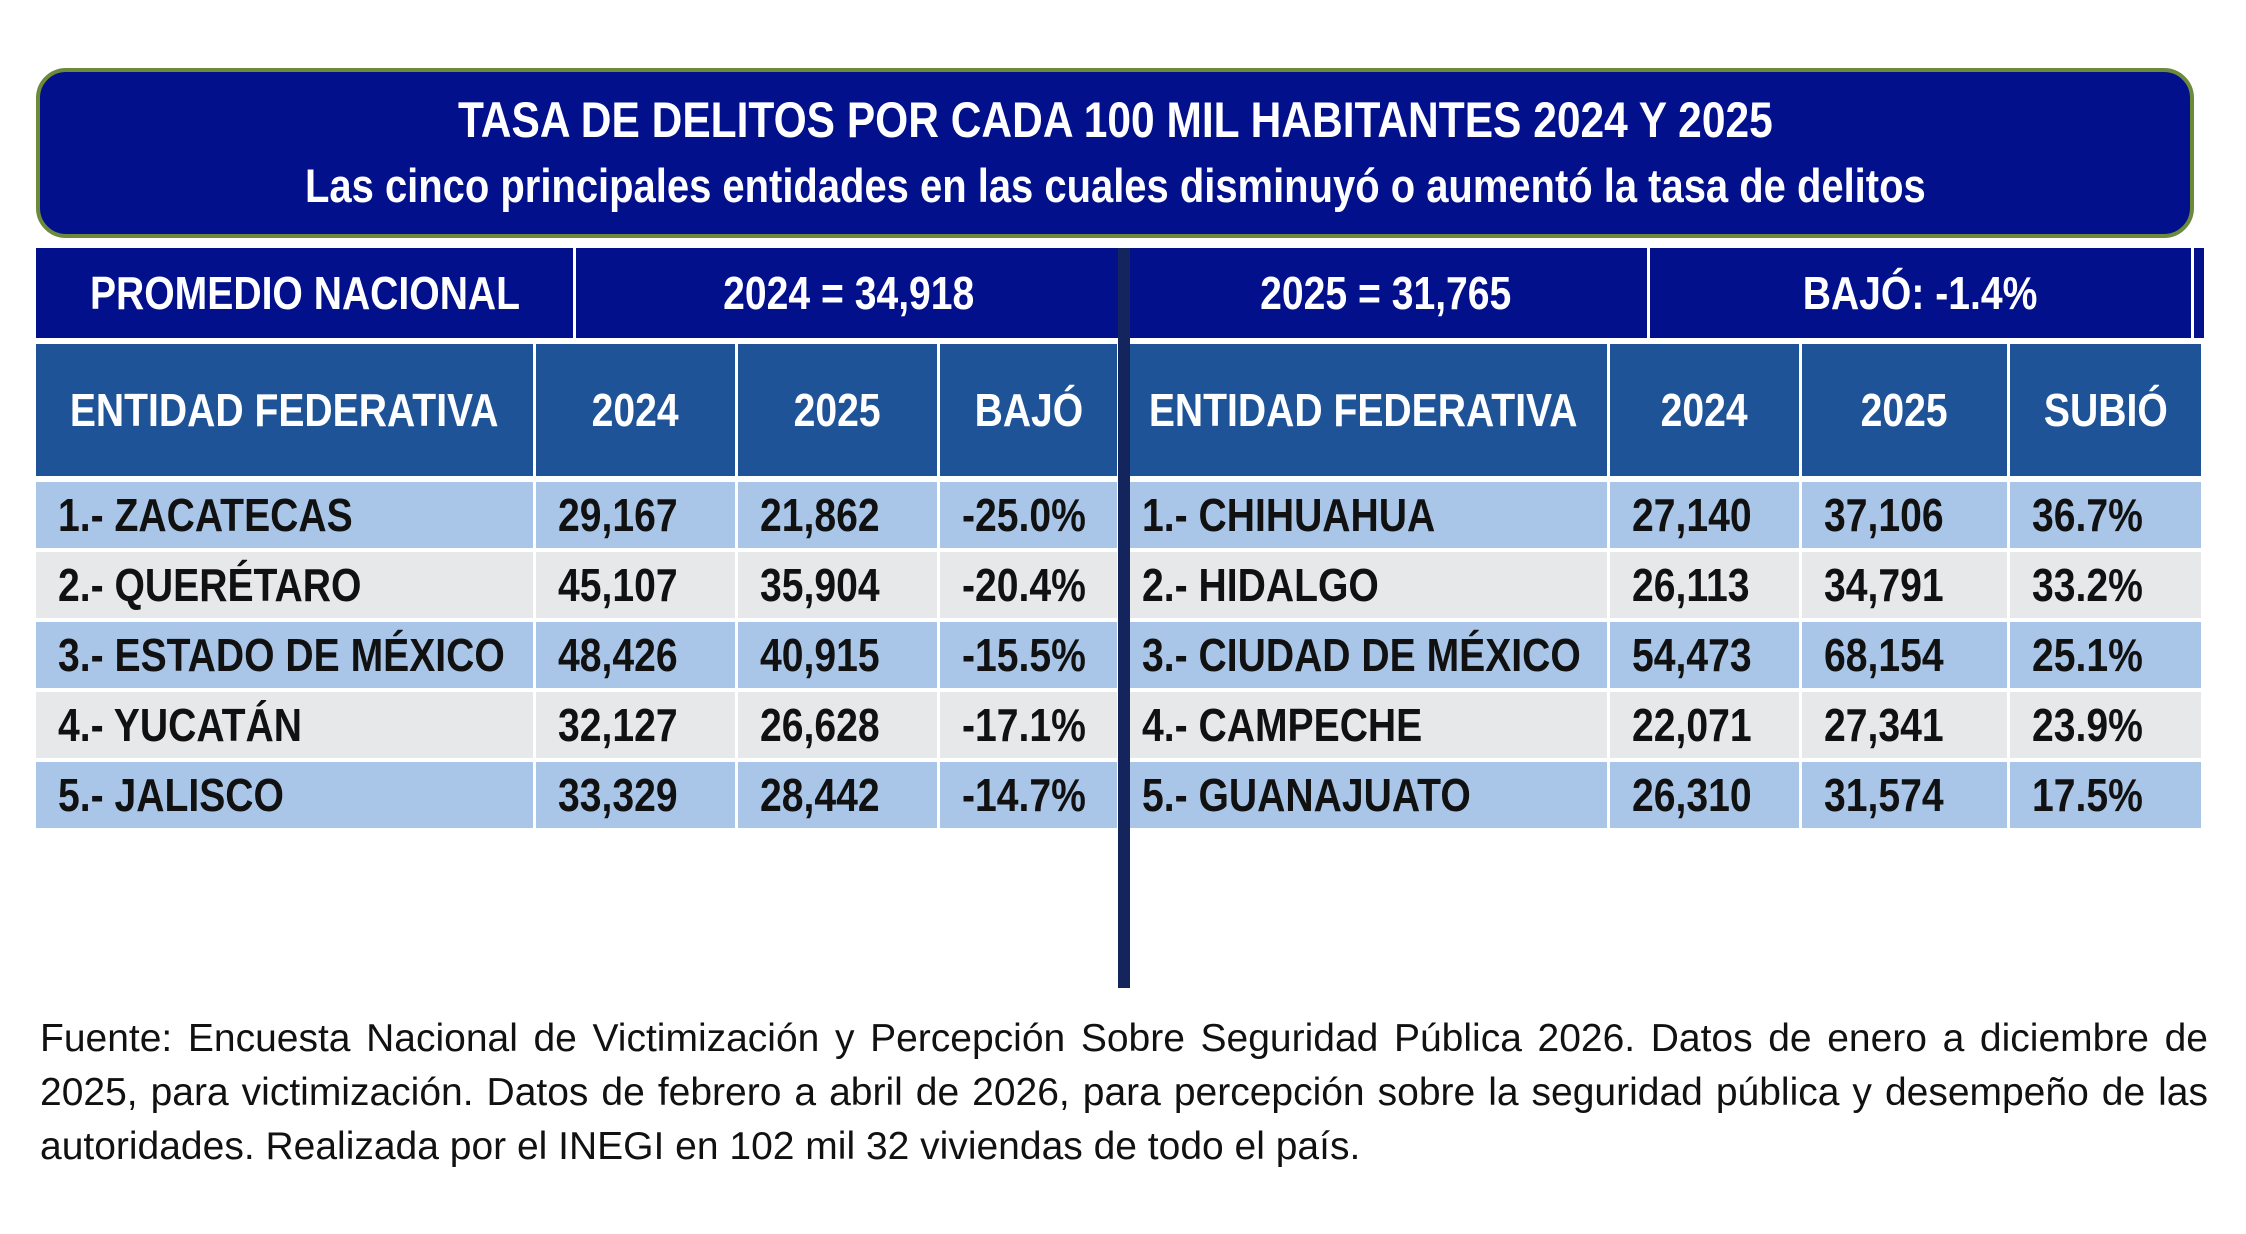 This screenshot has height=1234, width=2246. I want to click on left-row-3-entity: 3.- ESTADO DE MÉXICO, so click(286, 657).